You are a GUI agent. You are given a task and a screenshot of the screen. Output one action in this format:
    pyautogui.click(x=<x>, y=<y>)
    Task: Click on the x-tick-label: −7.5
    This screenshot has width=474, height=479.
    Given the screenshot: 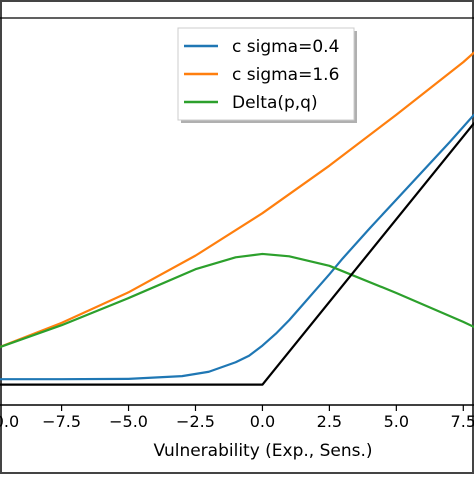 What is the action you would take?
    pyautogui.click(x=61, y=421)
    